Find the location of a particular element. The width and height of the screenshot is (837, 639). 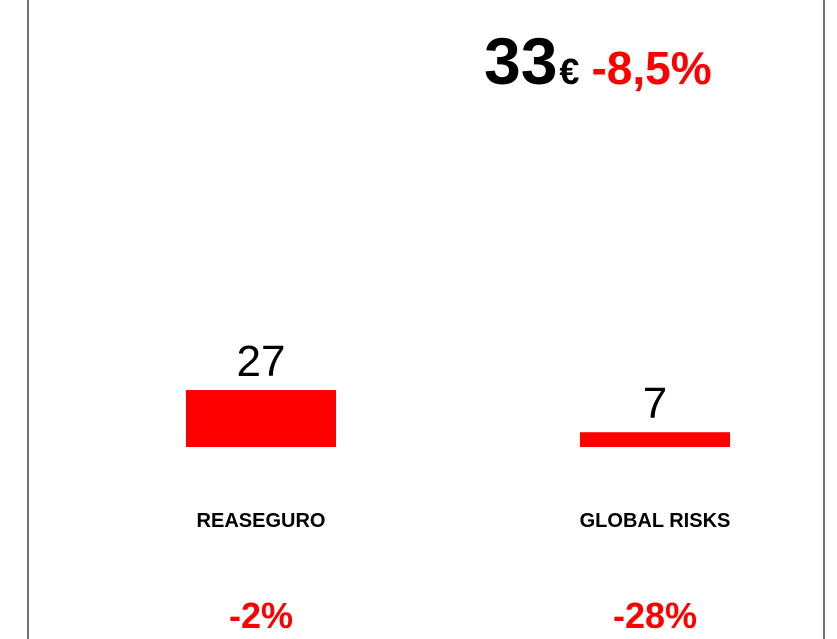

currency: € is located at coordinates (569, 71).